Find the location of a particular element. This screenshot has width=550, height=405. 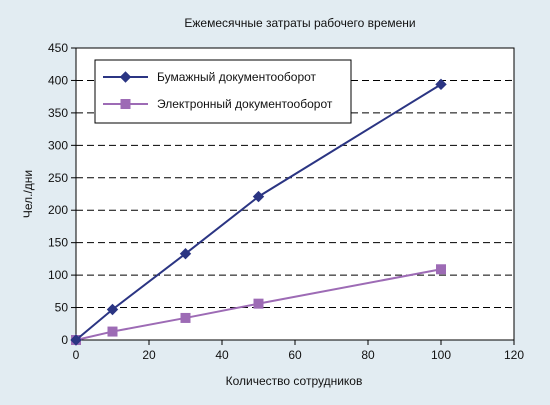

y-tick-label: 0 is located at coordinates (64, 340).